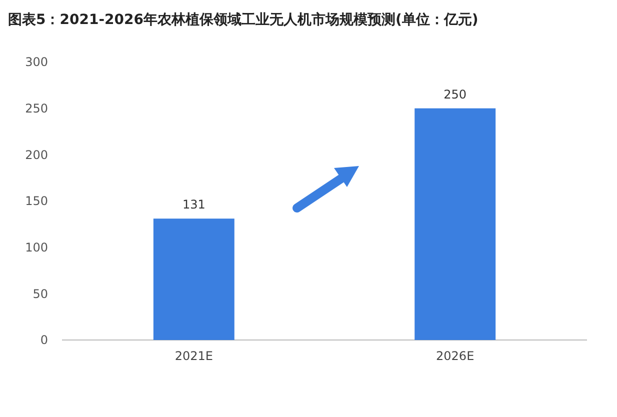 The height and width of the screenshot is (417, 617). Describe the element at coordinates (36, 62) in the screenshot. I see `y-tick-label: 300` at that location.